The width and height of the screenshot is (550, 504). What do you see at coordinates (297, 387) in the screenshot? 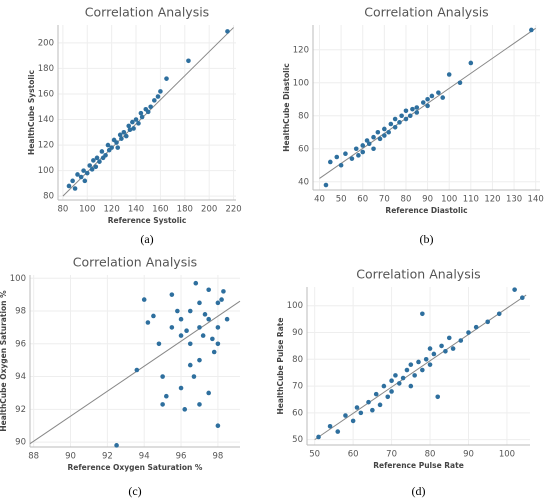
I see `y-tick-label: 70` at bounding box center [297, 387].